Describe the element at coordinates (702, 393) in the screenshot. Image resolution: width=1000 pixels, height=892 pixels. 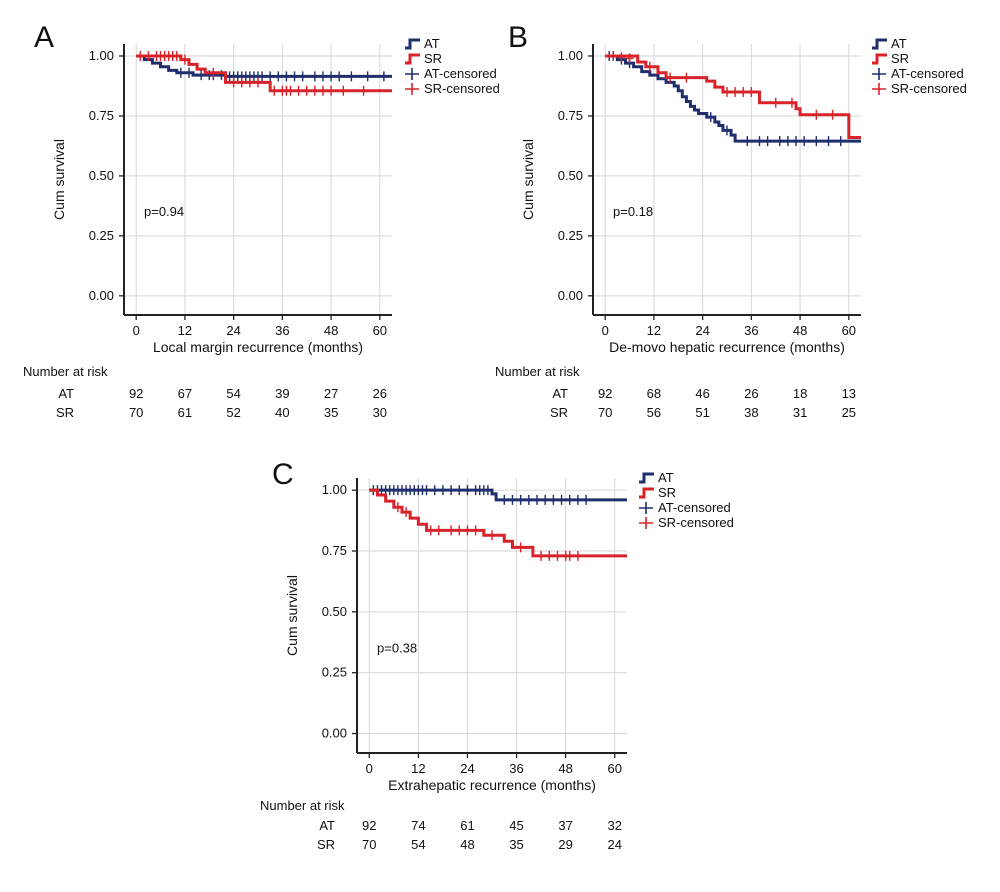
I see `risk-value: 46` at that location.